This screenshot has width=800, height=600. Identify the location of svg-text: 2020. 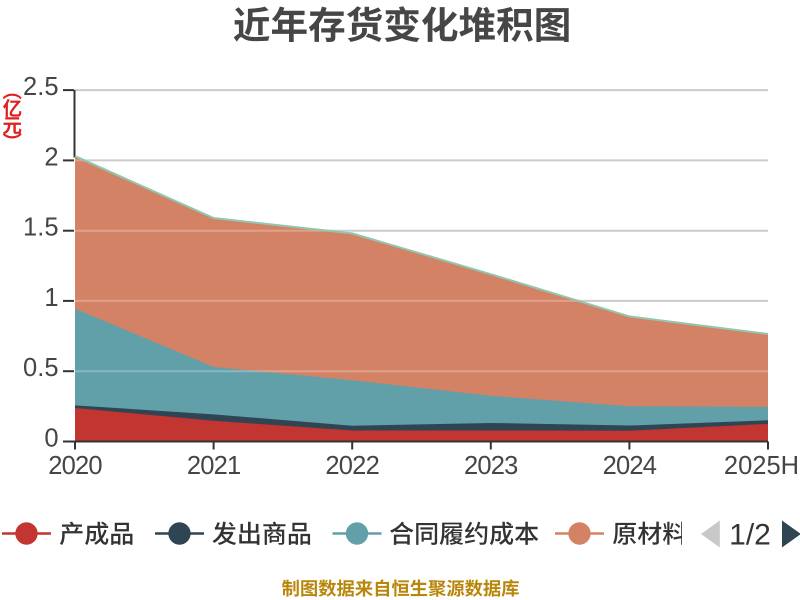
(75, 466).